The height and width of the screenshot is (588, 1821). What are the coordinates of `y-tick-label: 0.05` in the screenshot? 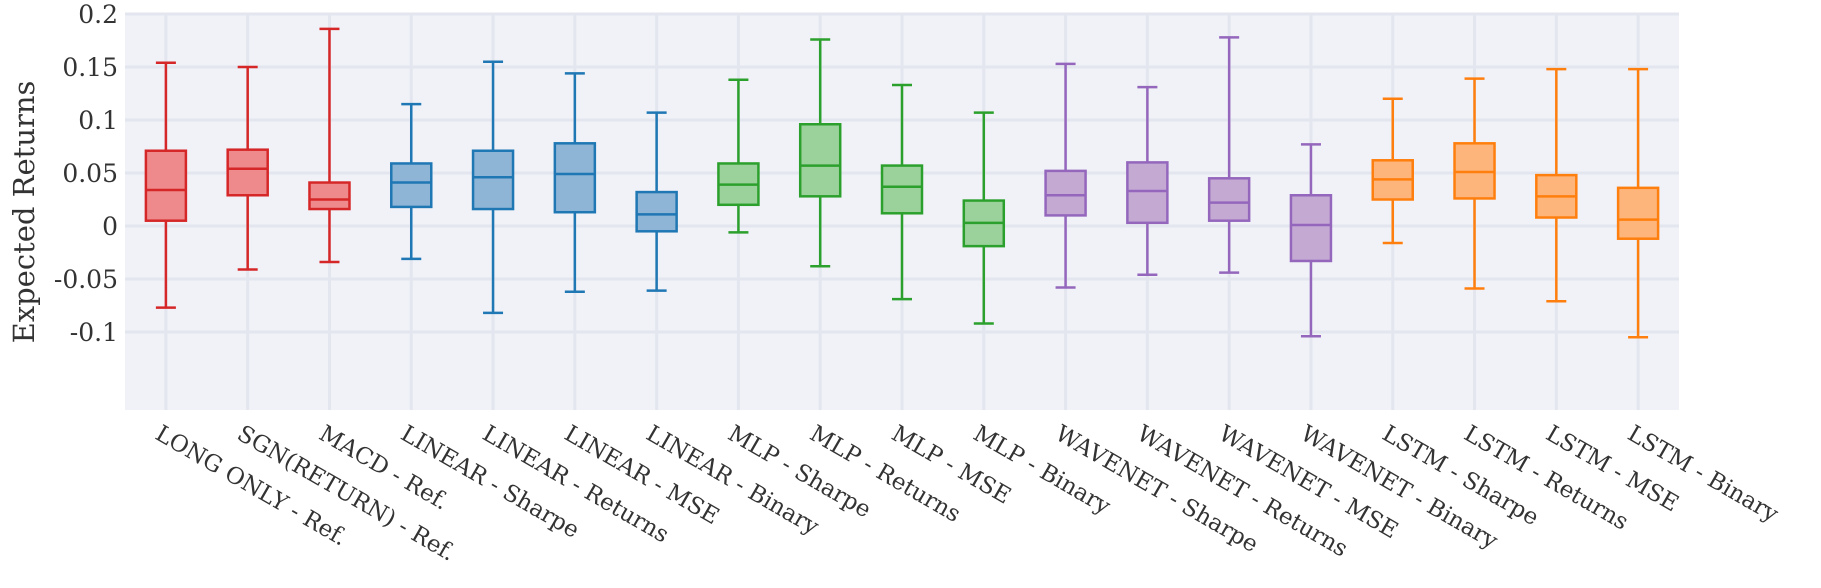 It's located at (90, 173).